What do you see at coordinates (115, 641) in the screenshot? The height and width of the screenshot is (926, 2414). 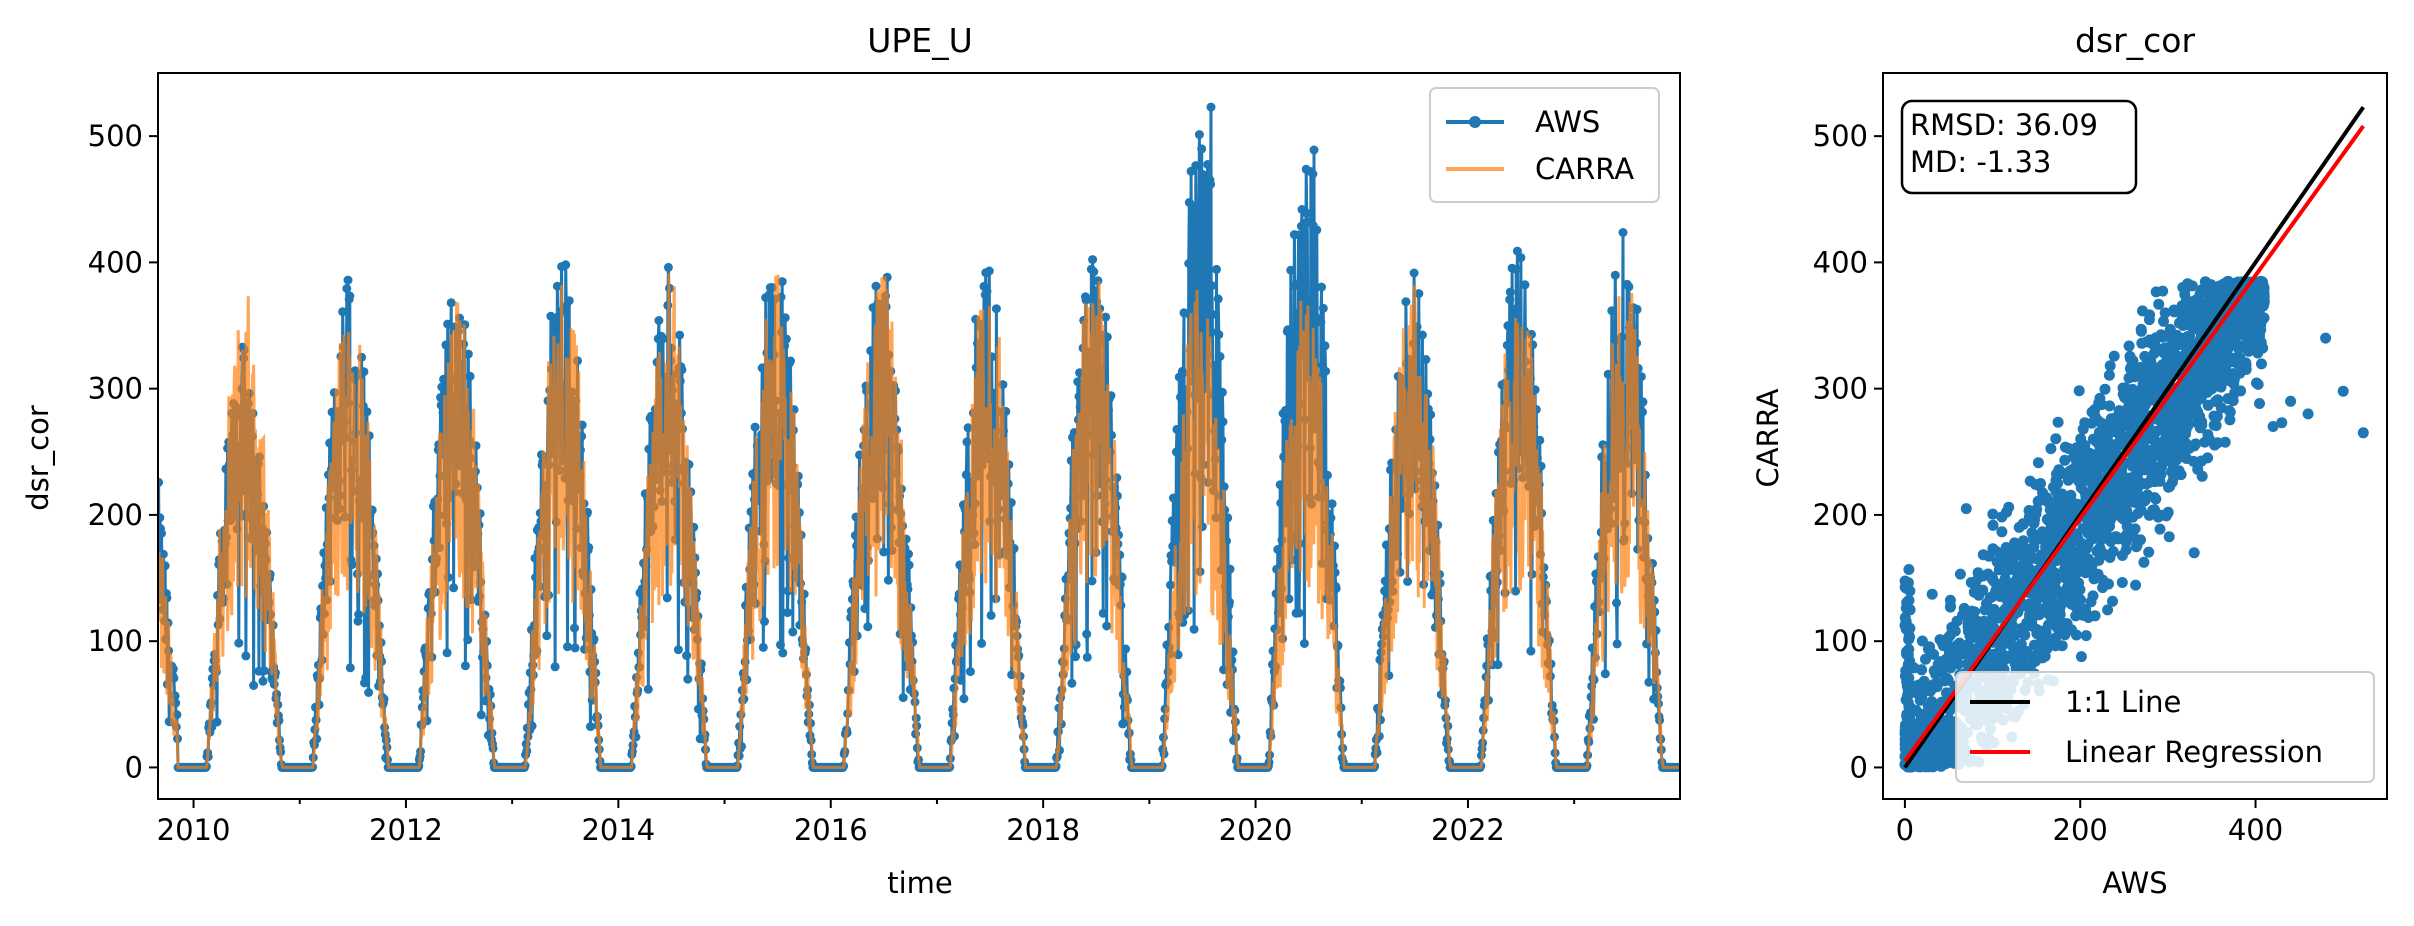 I see `y-tick-label: 100` at bounding box center [115, 641].